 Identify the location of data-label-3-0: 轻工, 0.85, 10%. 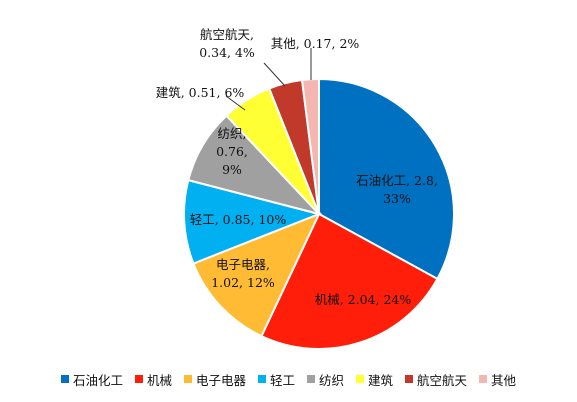
(238, 219).